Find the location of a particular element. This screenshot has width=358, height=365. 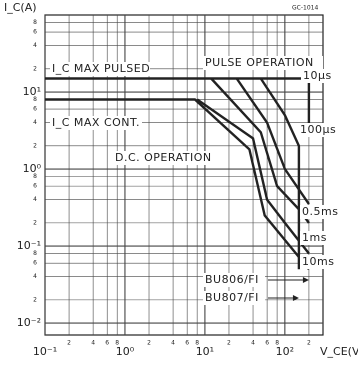

x-tick-label: 10⁰ is located at coordinates (125, 351).